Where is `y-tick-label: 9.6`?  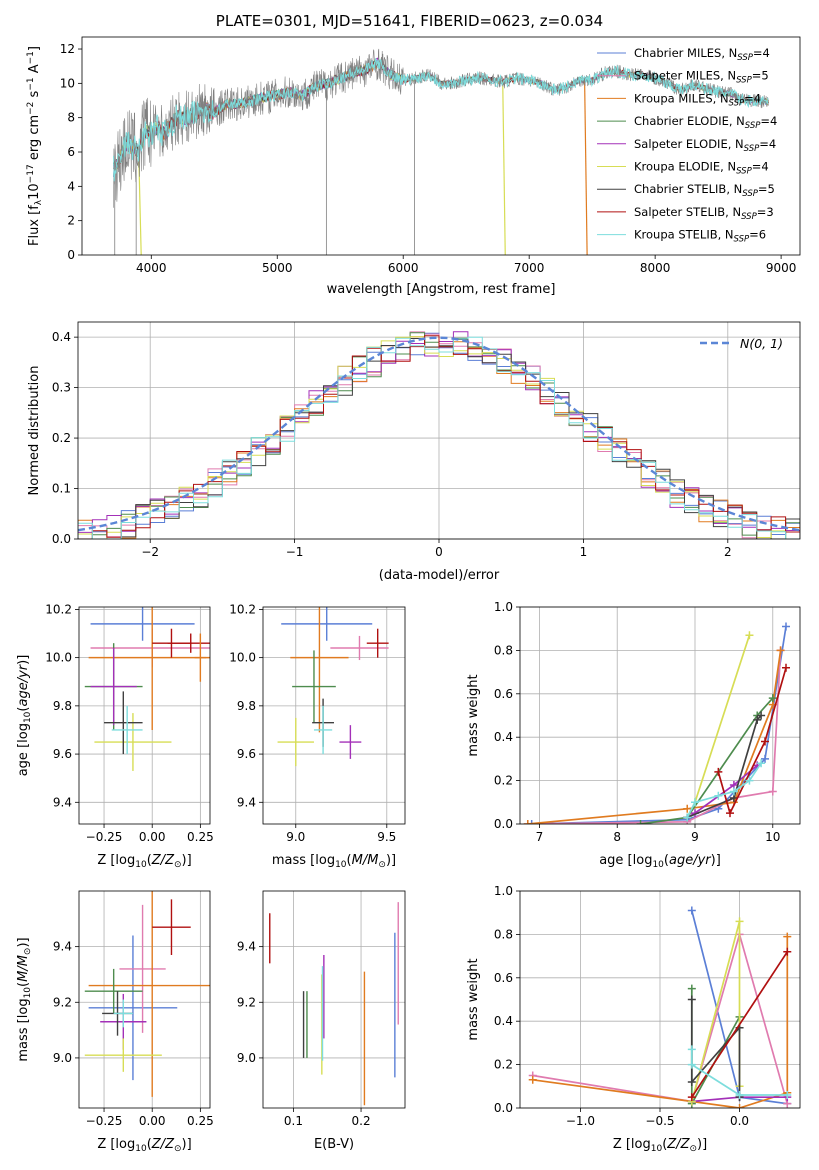
y-tick-label: 9.6 is located at coordinates (246, 754).